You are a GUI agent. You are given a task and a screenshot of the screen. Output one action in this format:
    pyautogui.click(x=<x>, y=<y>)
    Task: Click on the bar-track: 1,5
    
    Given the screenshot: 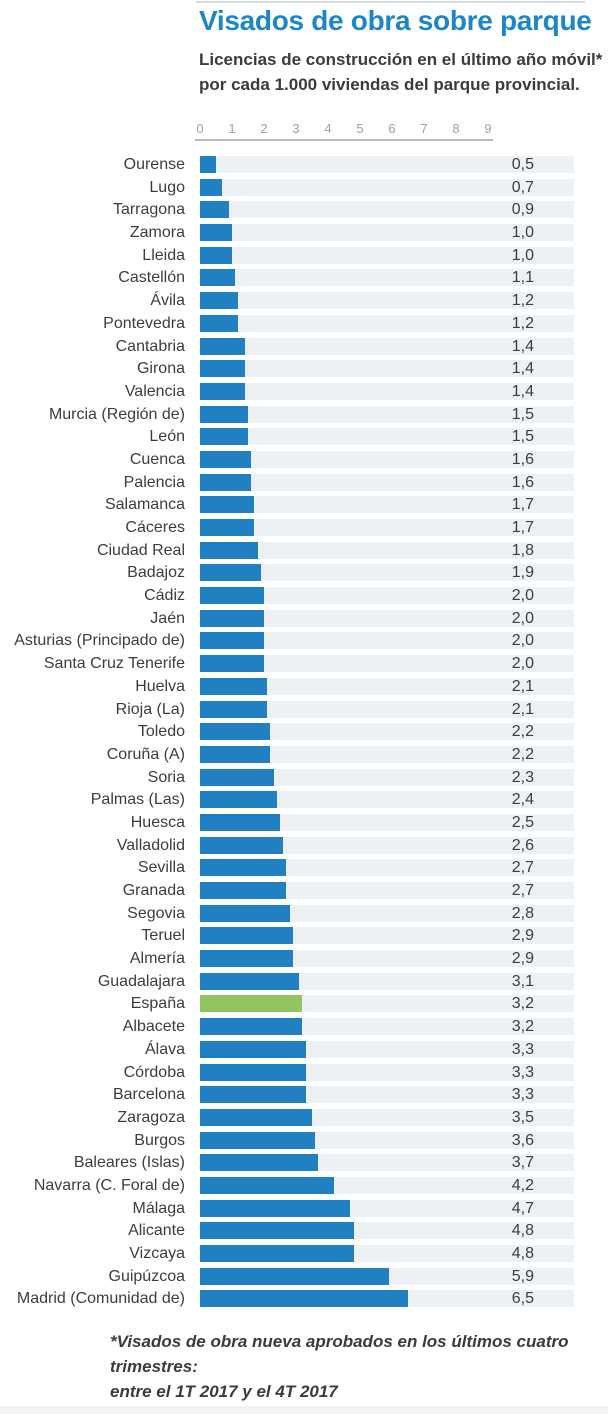 What is the action you would take?
    pyautogui.click(x=387, y=414)
    